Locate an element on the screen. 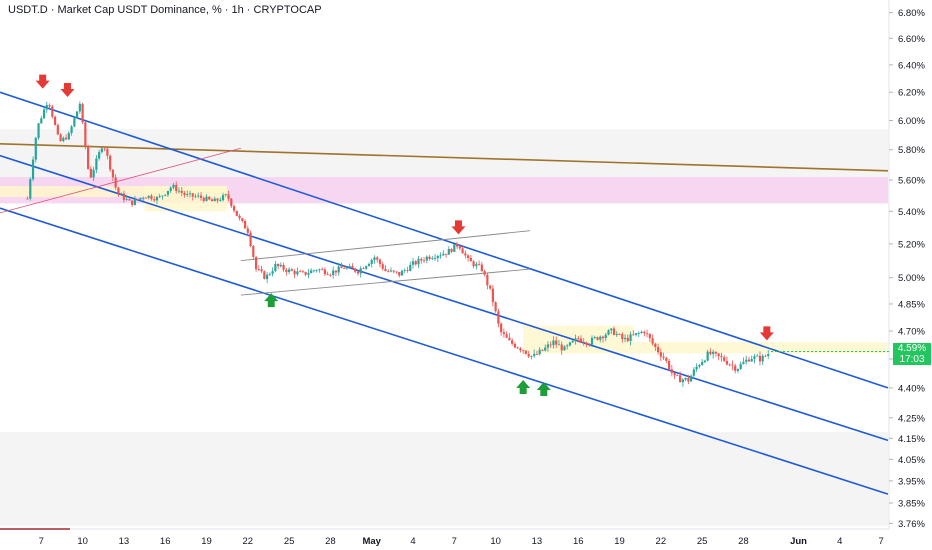 Image resolution: width=932 pixels, height=550 pixels. y-tick-label: 5.40% is located at coordinates (911, 212).